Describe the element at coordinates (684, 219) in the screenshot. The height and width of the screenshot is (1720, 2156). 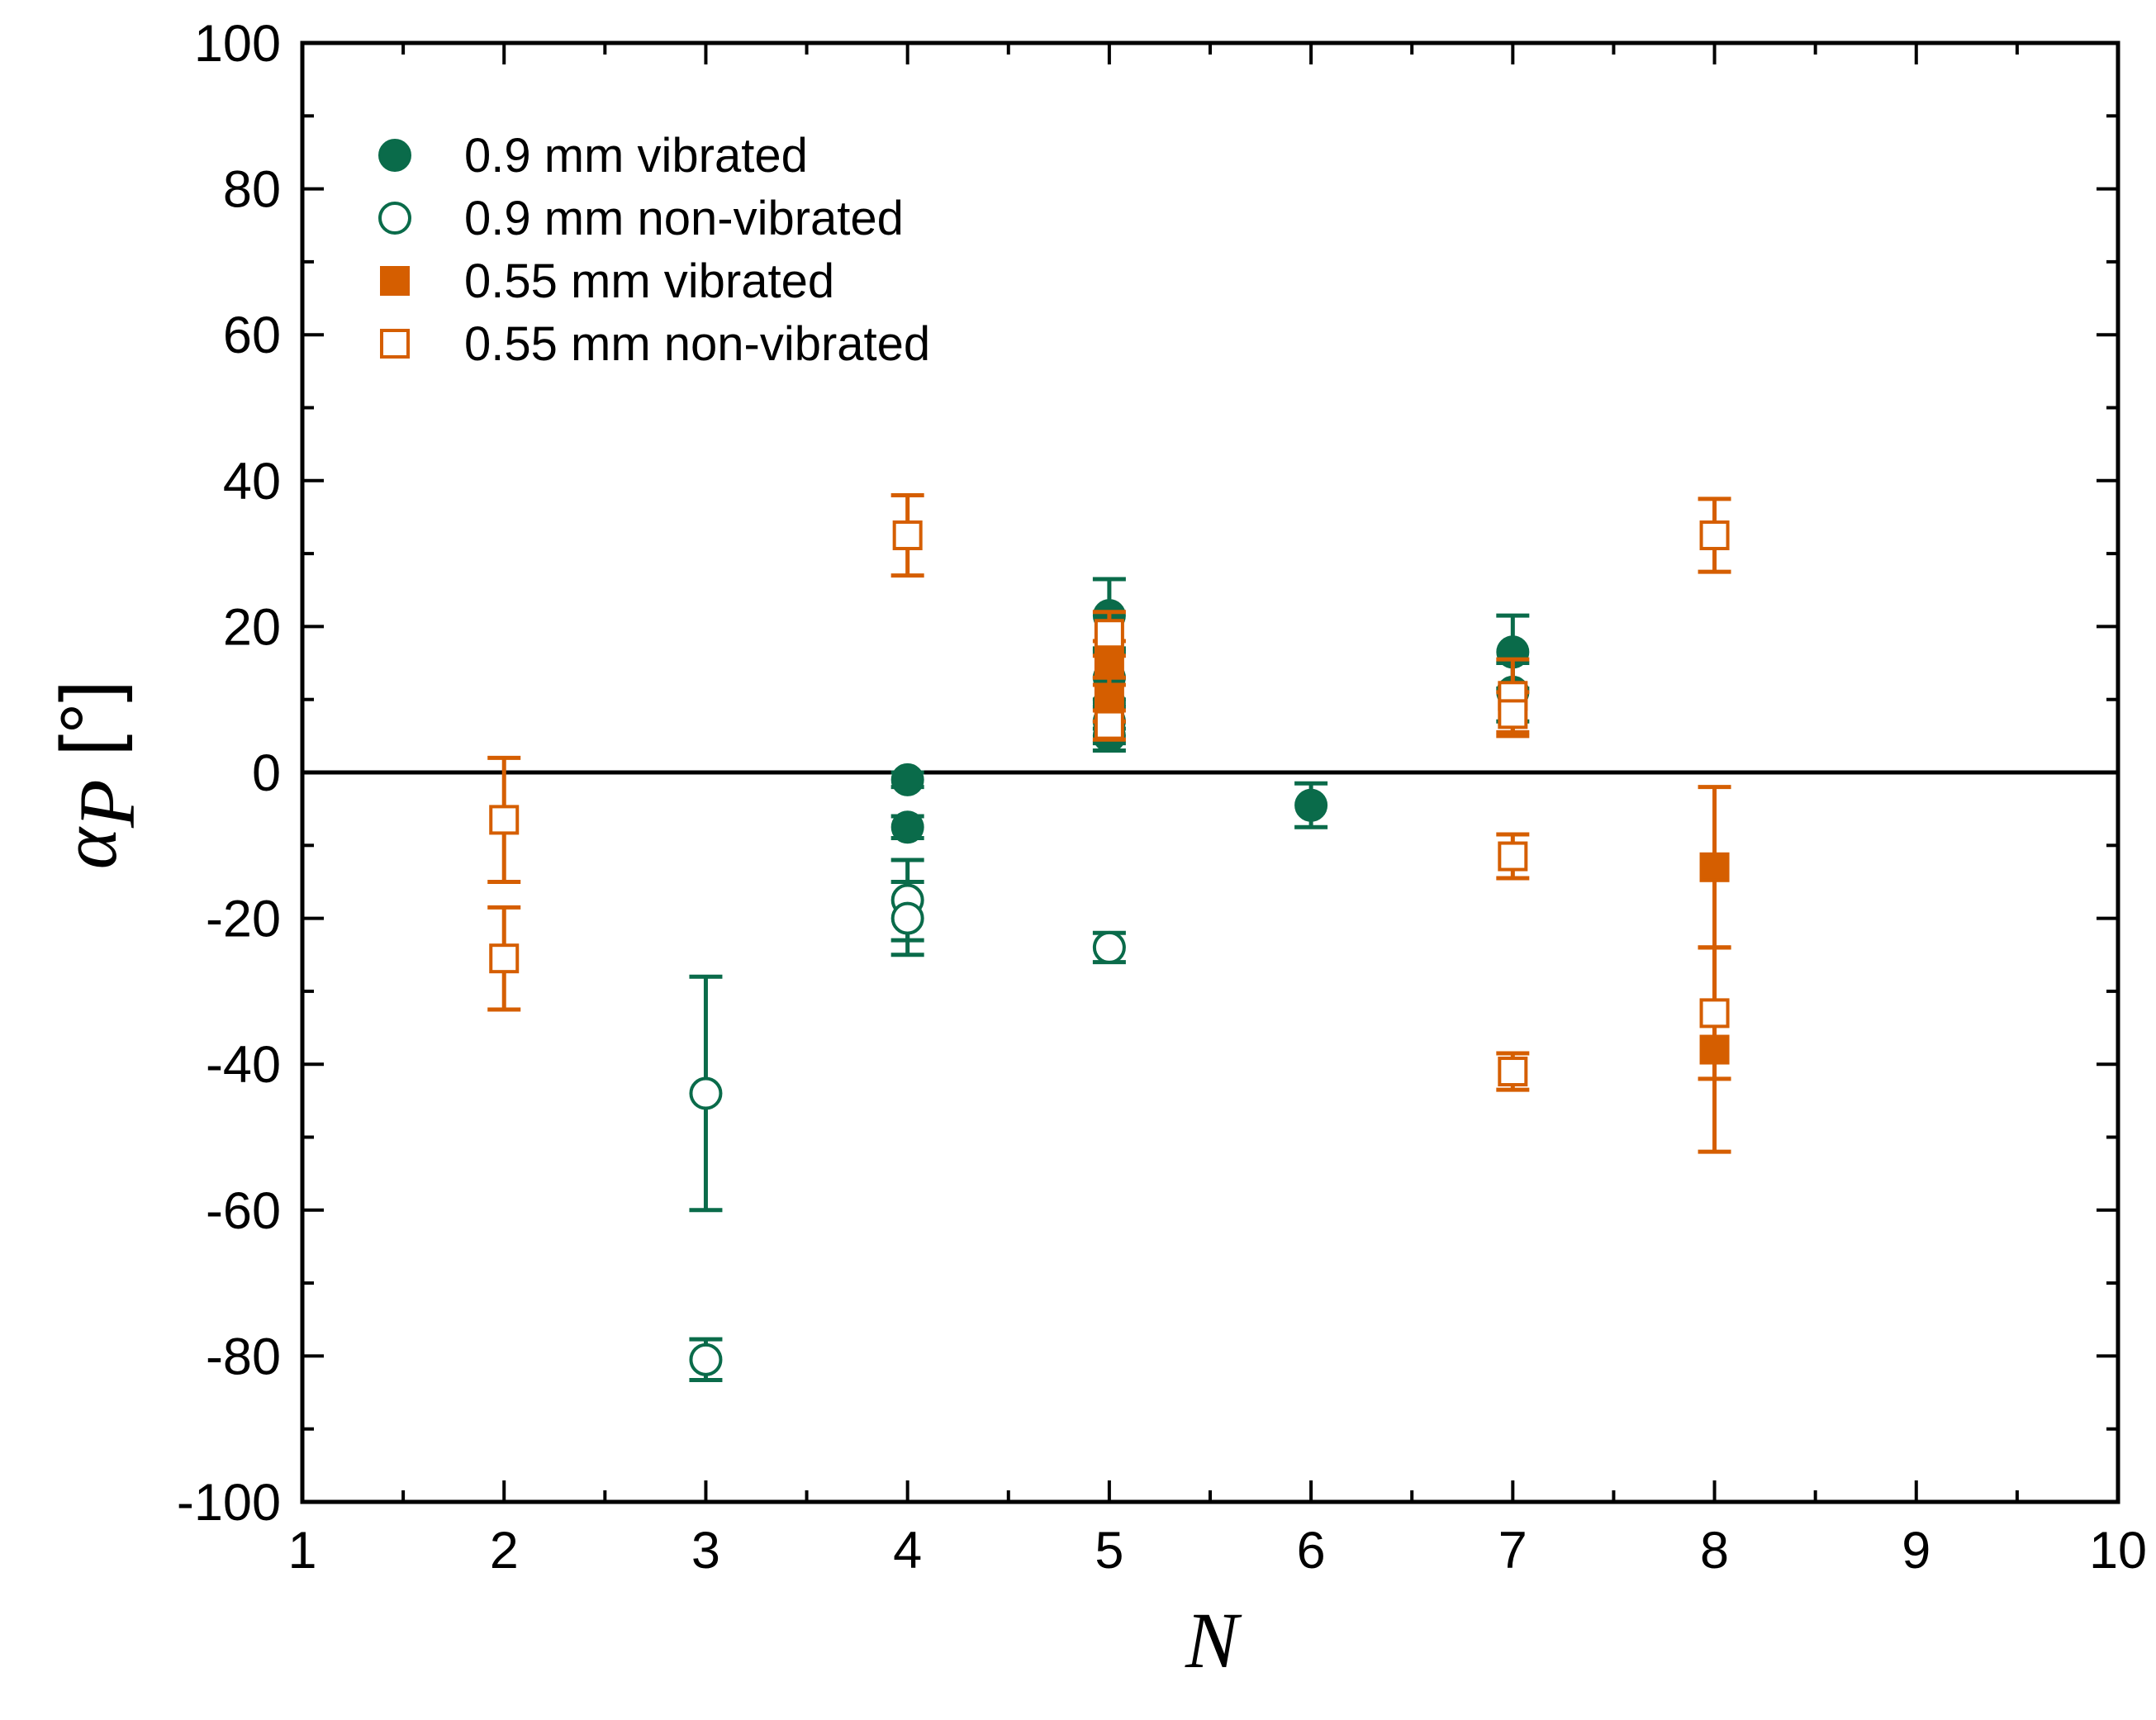
I see `legend-label: 0.9 mm non-vibrated` at that location.